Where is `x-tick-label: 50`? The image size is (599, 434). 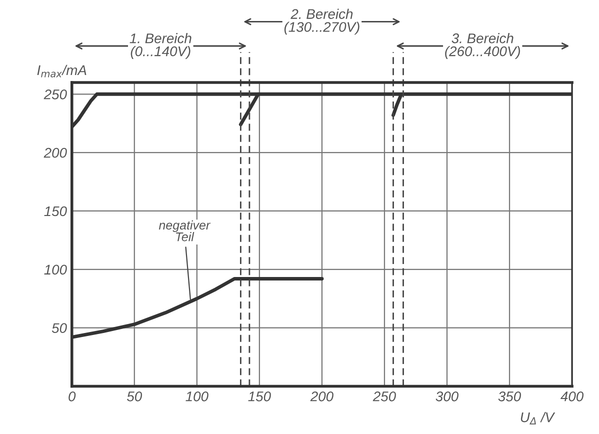 x-tick-label: 50 is located at coordinates (134, 396).